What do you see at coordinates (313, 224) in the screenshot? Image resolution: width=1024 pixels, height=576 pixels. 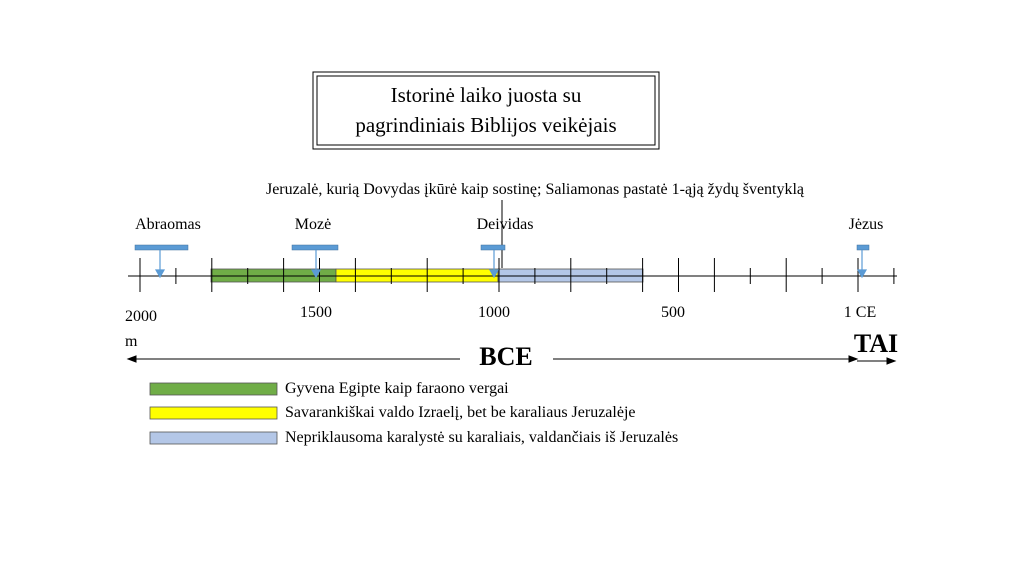 I see `person-label: Mozė` at bounding box center [313, 224].